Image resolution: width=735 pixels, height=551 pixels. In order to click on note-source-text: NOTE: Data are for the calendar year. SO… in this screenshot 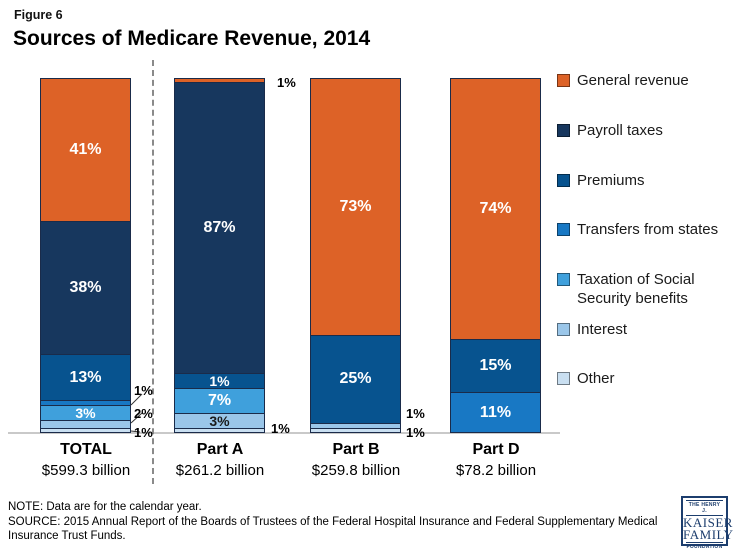, I will do `click(339, 522)`.